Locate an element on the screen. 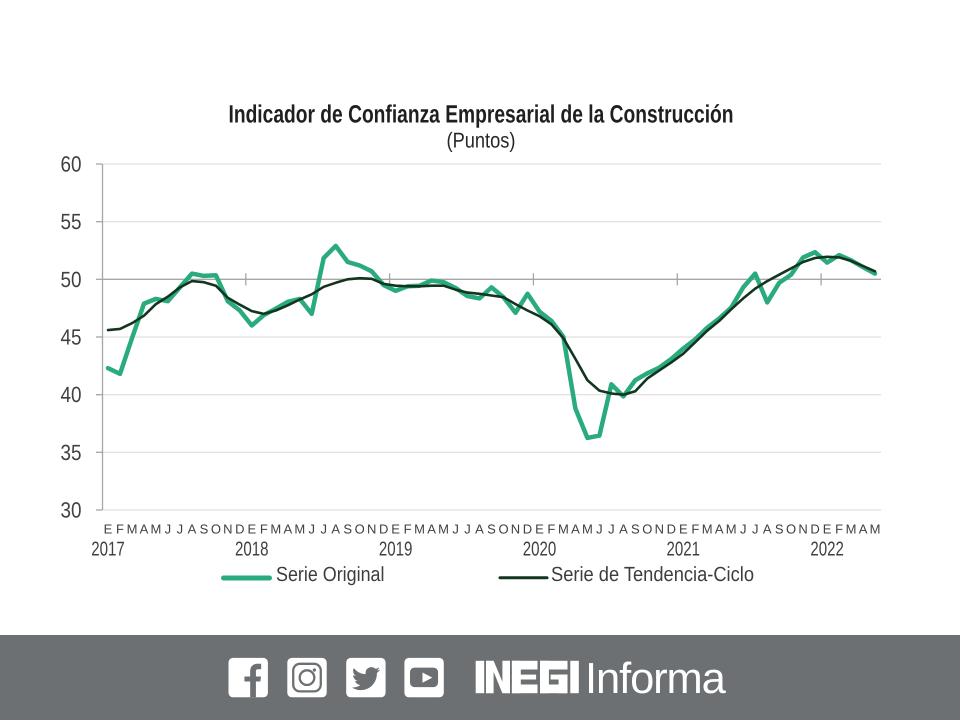  svg-text: 30 is located at coordinates (71, 510).